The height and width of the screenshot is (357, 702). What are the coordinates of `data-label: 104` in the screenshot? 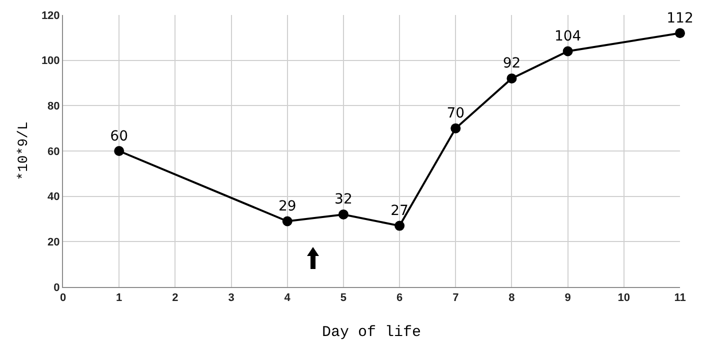 It's located at (568, 36).